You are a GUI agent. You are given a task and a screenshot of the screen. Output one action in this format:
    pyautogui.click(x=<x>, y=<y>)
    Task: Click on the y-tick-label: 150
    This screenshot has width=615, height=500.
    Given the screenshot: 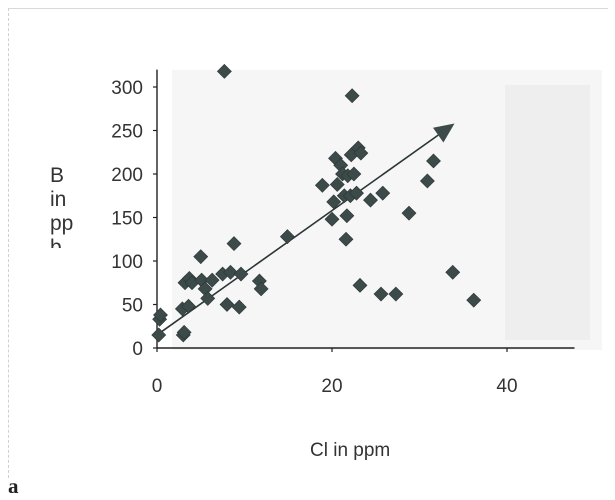 What is the action you would take?
    pyautogui.click(x=127, y=219)
    